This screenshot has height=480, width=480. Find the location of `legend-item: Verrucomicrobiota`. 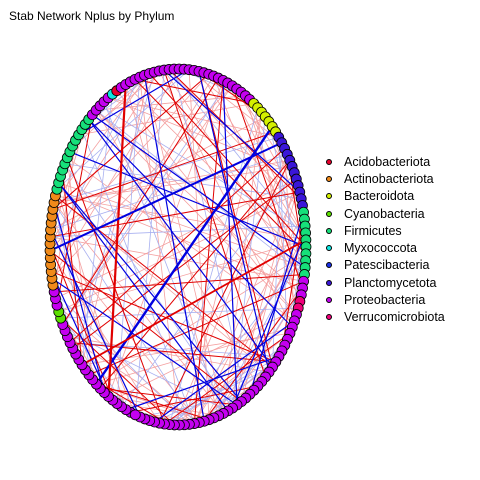

legend-item: Verrucomicrobiota is located at coordinates (385, 317).